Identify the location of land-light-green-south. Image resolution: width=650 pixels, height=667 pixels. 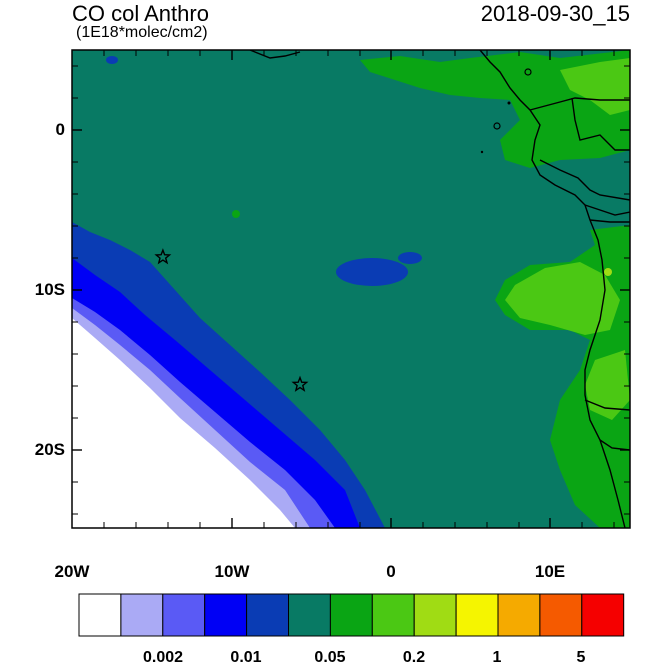
(562, 298).